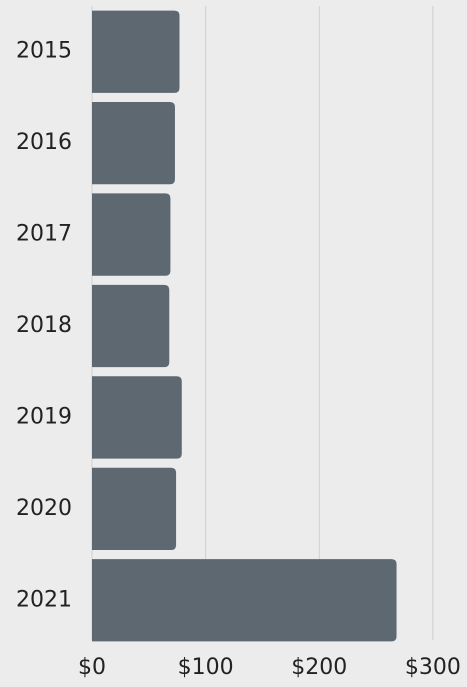 This screenshot has width=467, height=687. Describe the element at coordinates (433, 667) in the screenshot. I see `x-tick-label: $300` at that location.